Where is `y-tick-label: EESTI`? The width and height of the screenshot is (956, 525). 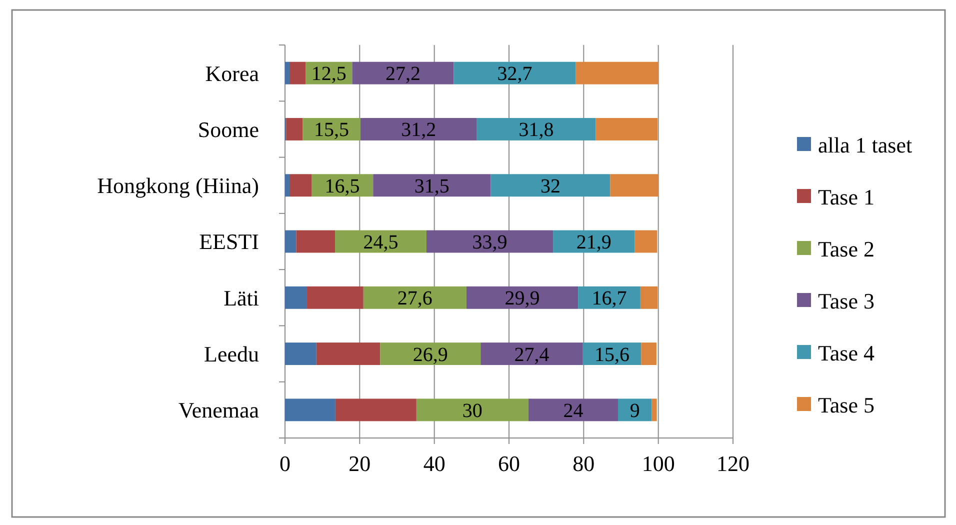 y-tick-label: EESTI is located at coordinates (229, 241).